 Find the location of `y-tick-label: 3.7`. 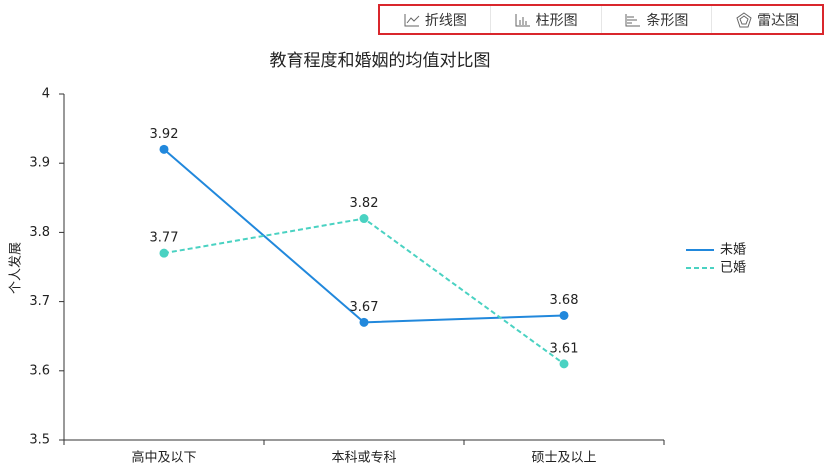

y-tick-label: 3.7 is located at coordinates (39, 301).